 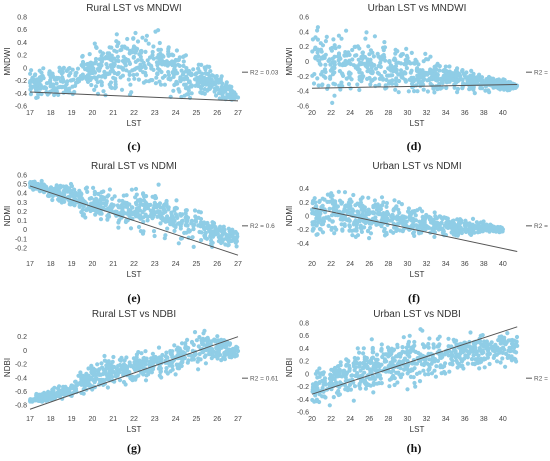 What do you see at coordinates (304, 18) in the screenshot?
I see `y-tick-label: 0.6` at bounding box center [304, 18].